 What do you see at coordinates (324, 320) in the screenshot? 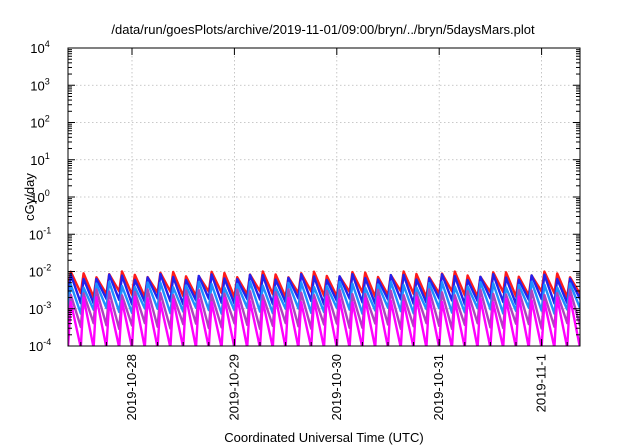
I see `series-line` at bounding box center [324, 320].